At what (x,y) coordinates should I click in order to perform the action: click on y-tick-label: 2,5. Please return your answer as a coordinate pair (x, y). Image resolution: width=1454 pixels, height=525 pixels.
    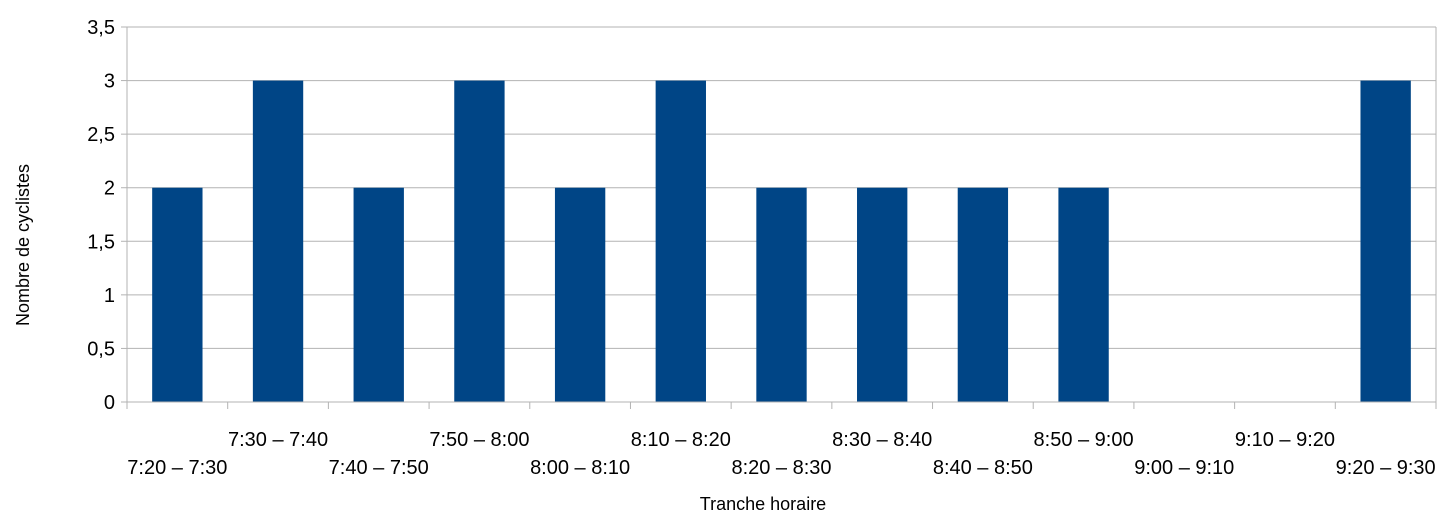
    Looking at the image, I should click on (101, 135).